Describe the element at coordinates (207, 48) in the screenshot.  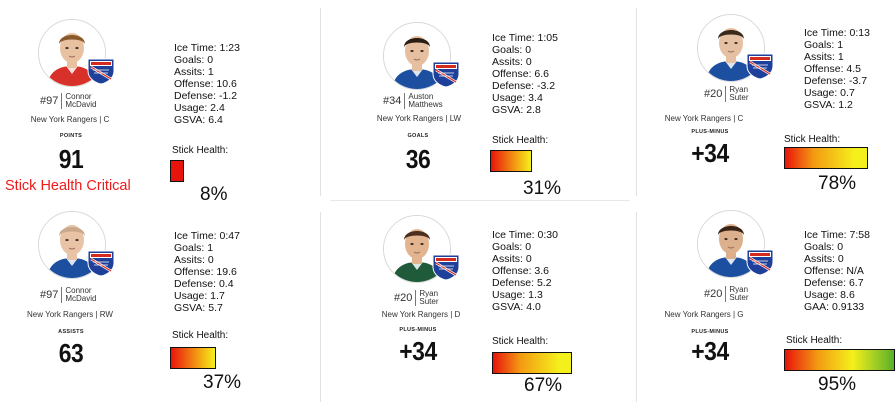
I see `stat-line: Ice Time: 1:23` at that location.